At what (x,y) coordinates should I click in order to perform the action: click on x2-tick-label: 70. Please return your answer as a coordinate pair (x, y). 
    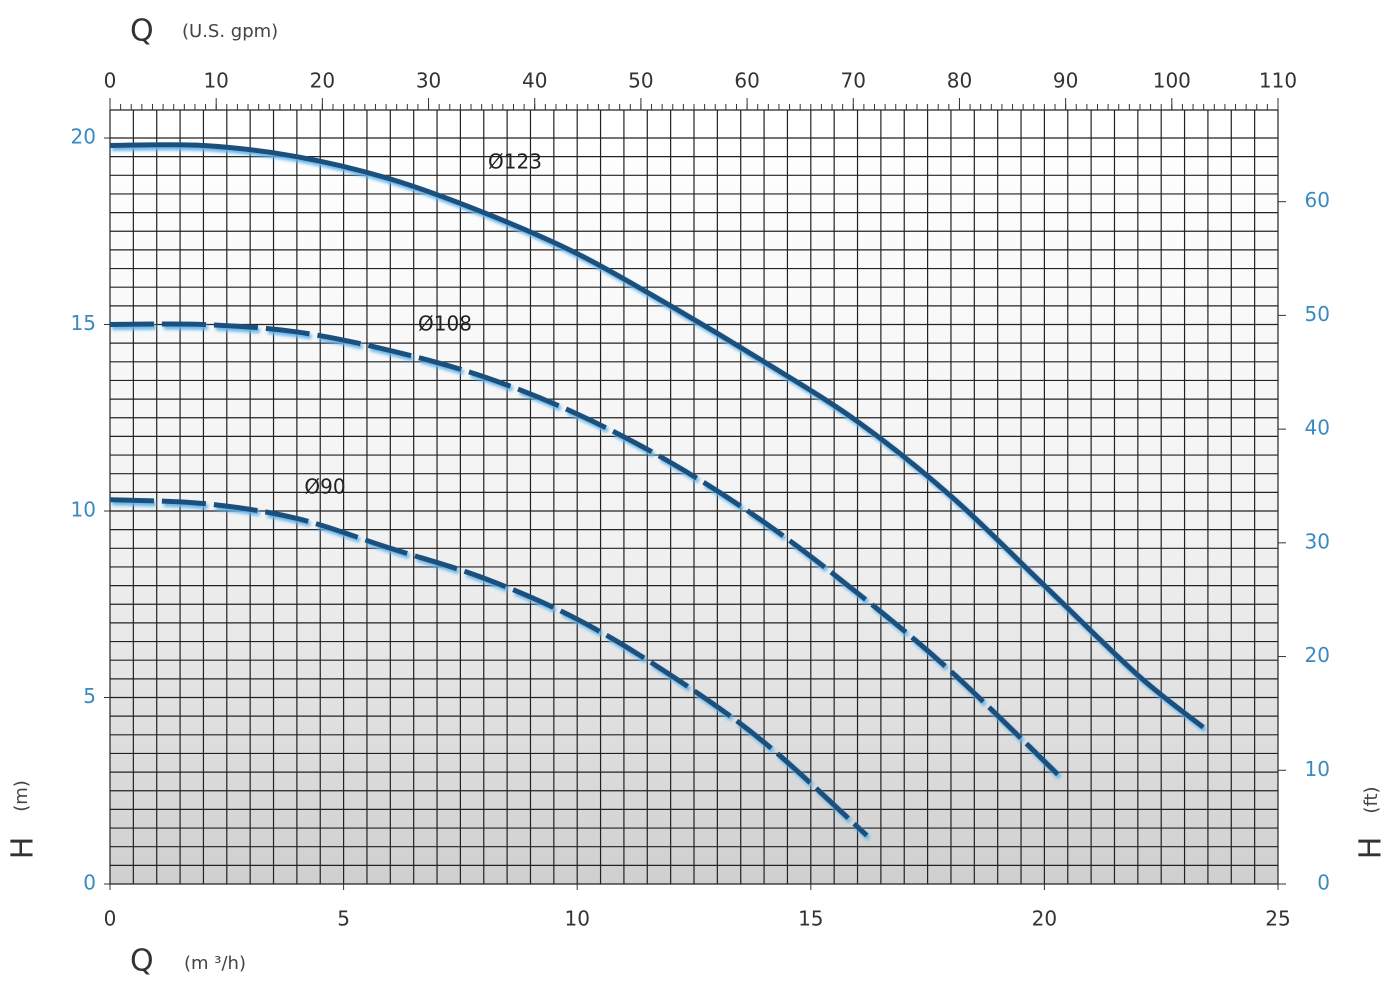
    Looking at the image, I should click on (853, 81).